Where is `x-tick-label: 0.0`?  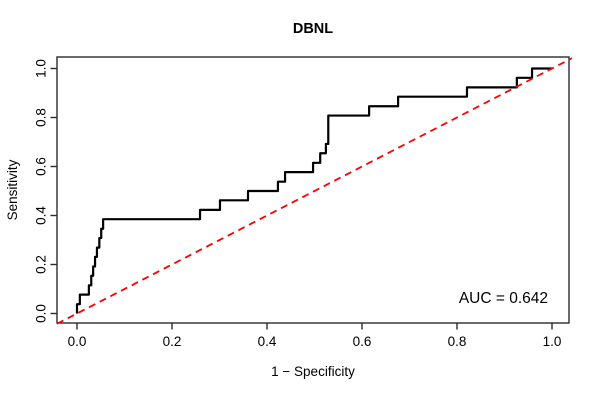
x-tick-label: 0.0 is located at coordinates (77, 341).